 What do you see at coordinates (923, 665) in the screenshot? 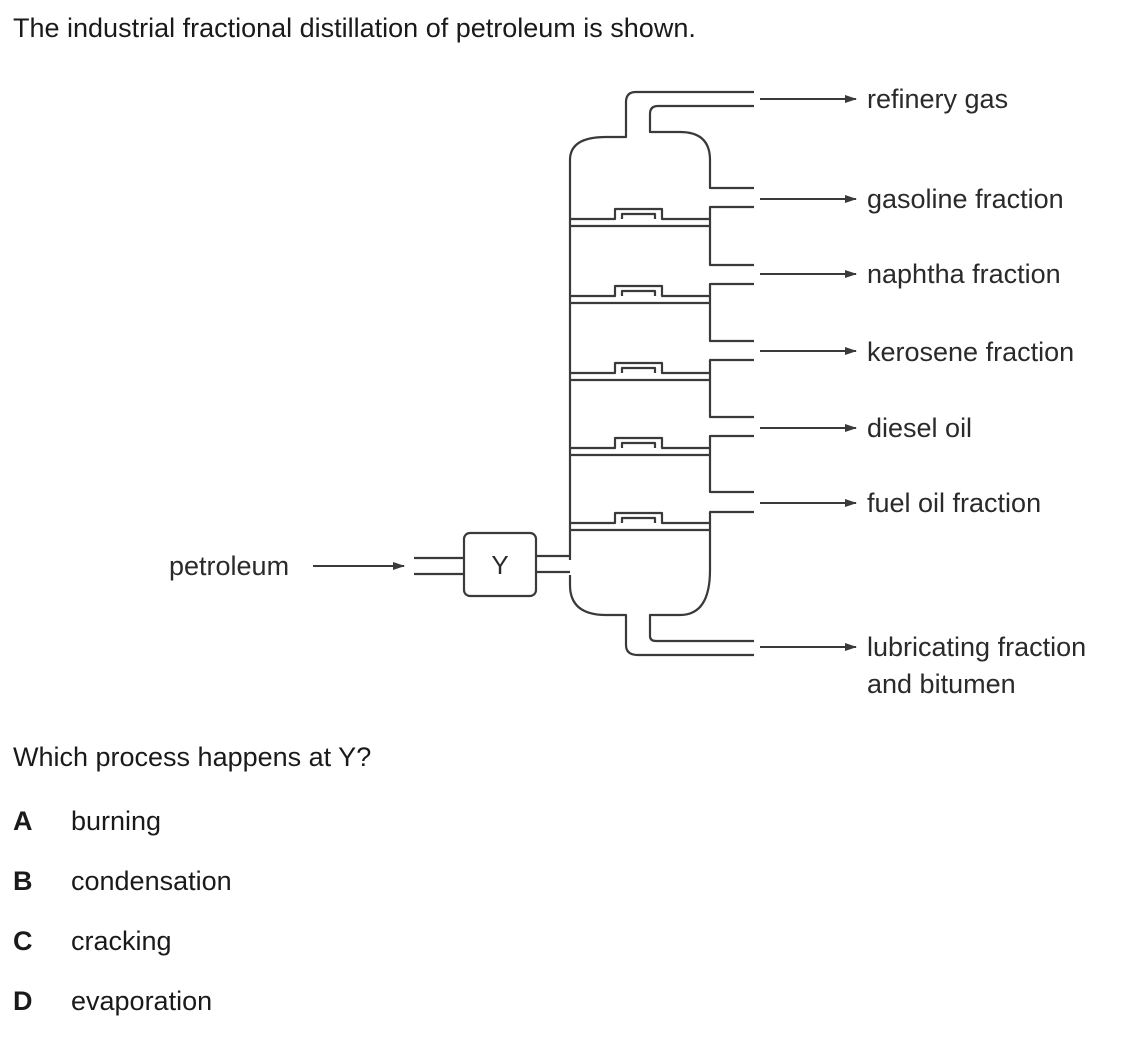
I see `fraction-lubricating-bitumen: lubricating fraction and bitumen` at bounding box center [923, 665].